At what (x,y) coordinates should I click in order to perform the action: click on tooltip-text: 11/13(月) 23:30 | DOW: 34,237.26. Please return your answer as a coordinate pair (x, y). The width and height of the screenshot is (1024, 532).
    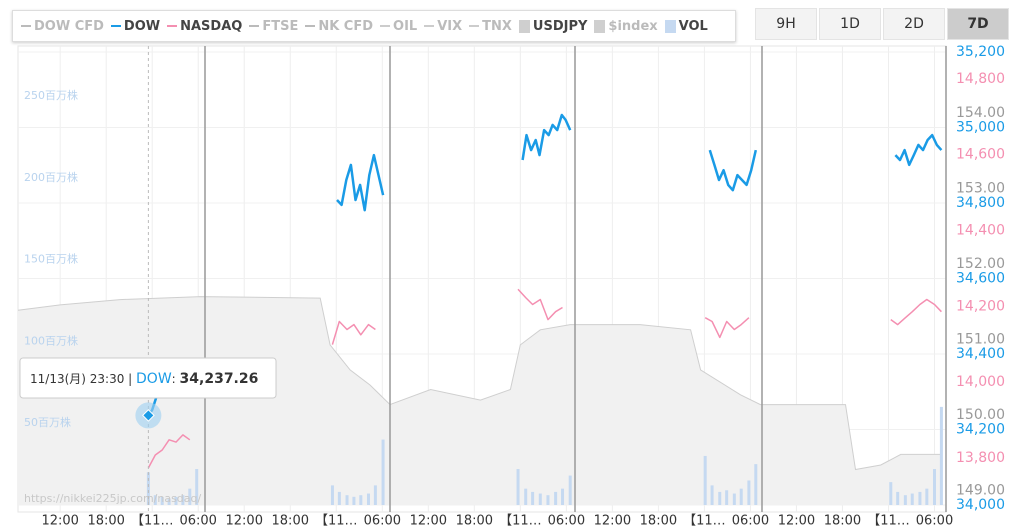
    Looking at the image, I should click on (144, 379).